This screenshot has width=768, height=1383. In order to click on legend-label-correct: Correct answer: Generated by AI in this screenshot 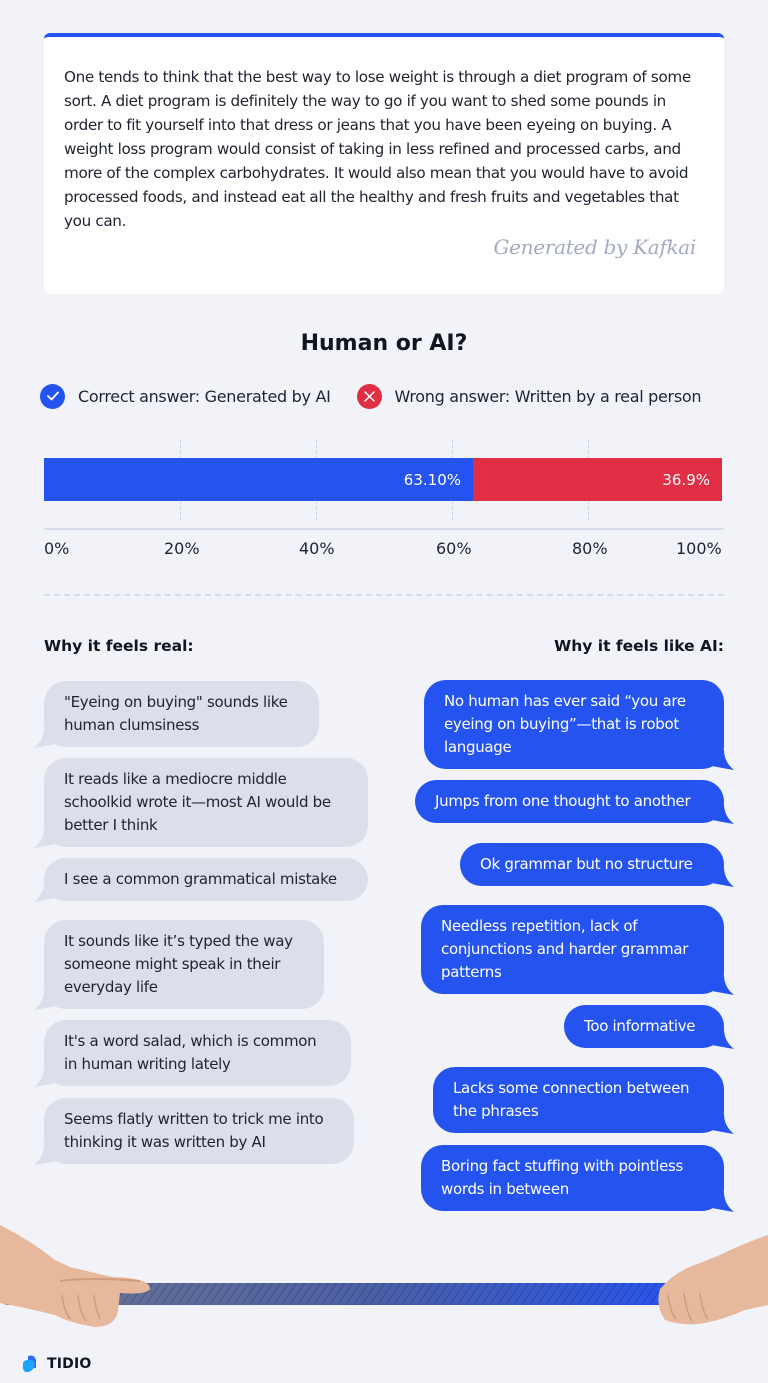, I will do `click(204, 396)`.